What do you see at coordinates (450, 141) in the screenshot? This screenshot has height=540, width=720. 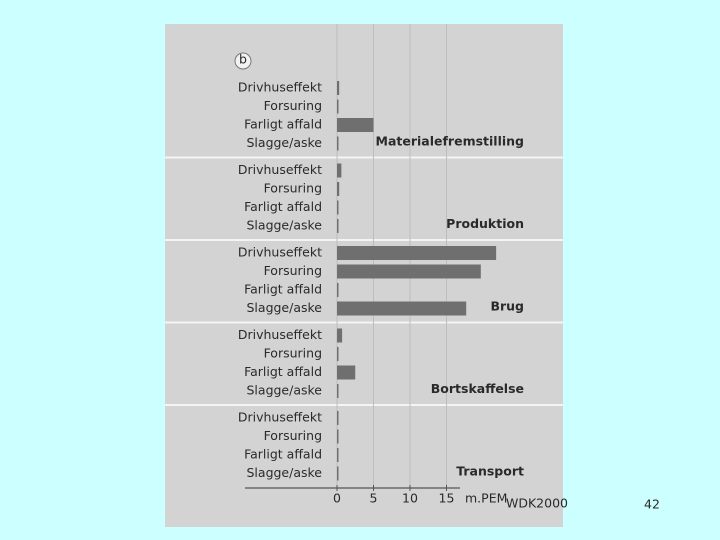 I see `group-label: Materialefremstilling` at bounding box center [450, 141].